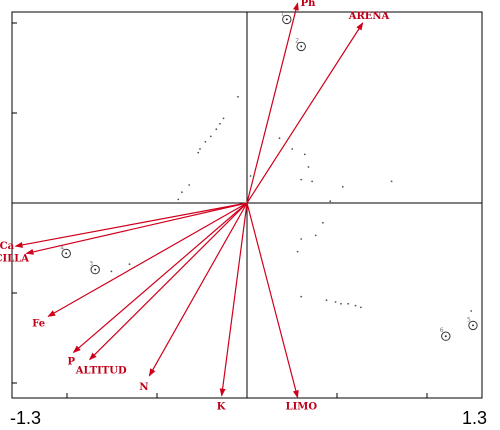 This screenshot has height=430, width=500. I want to click on site-marker: 5, so click(472, 323).